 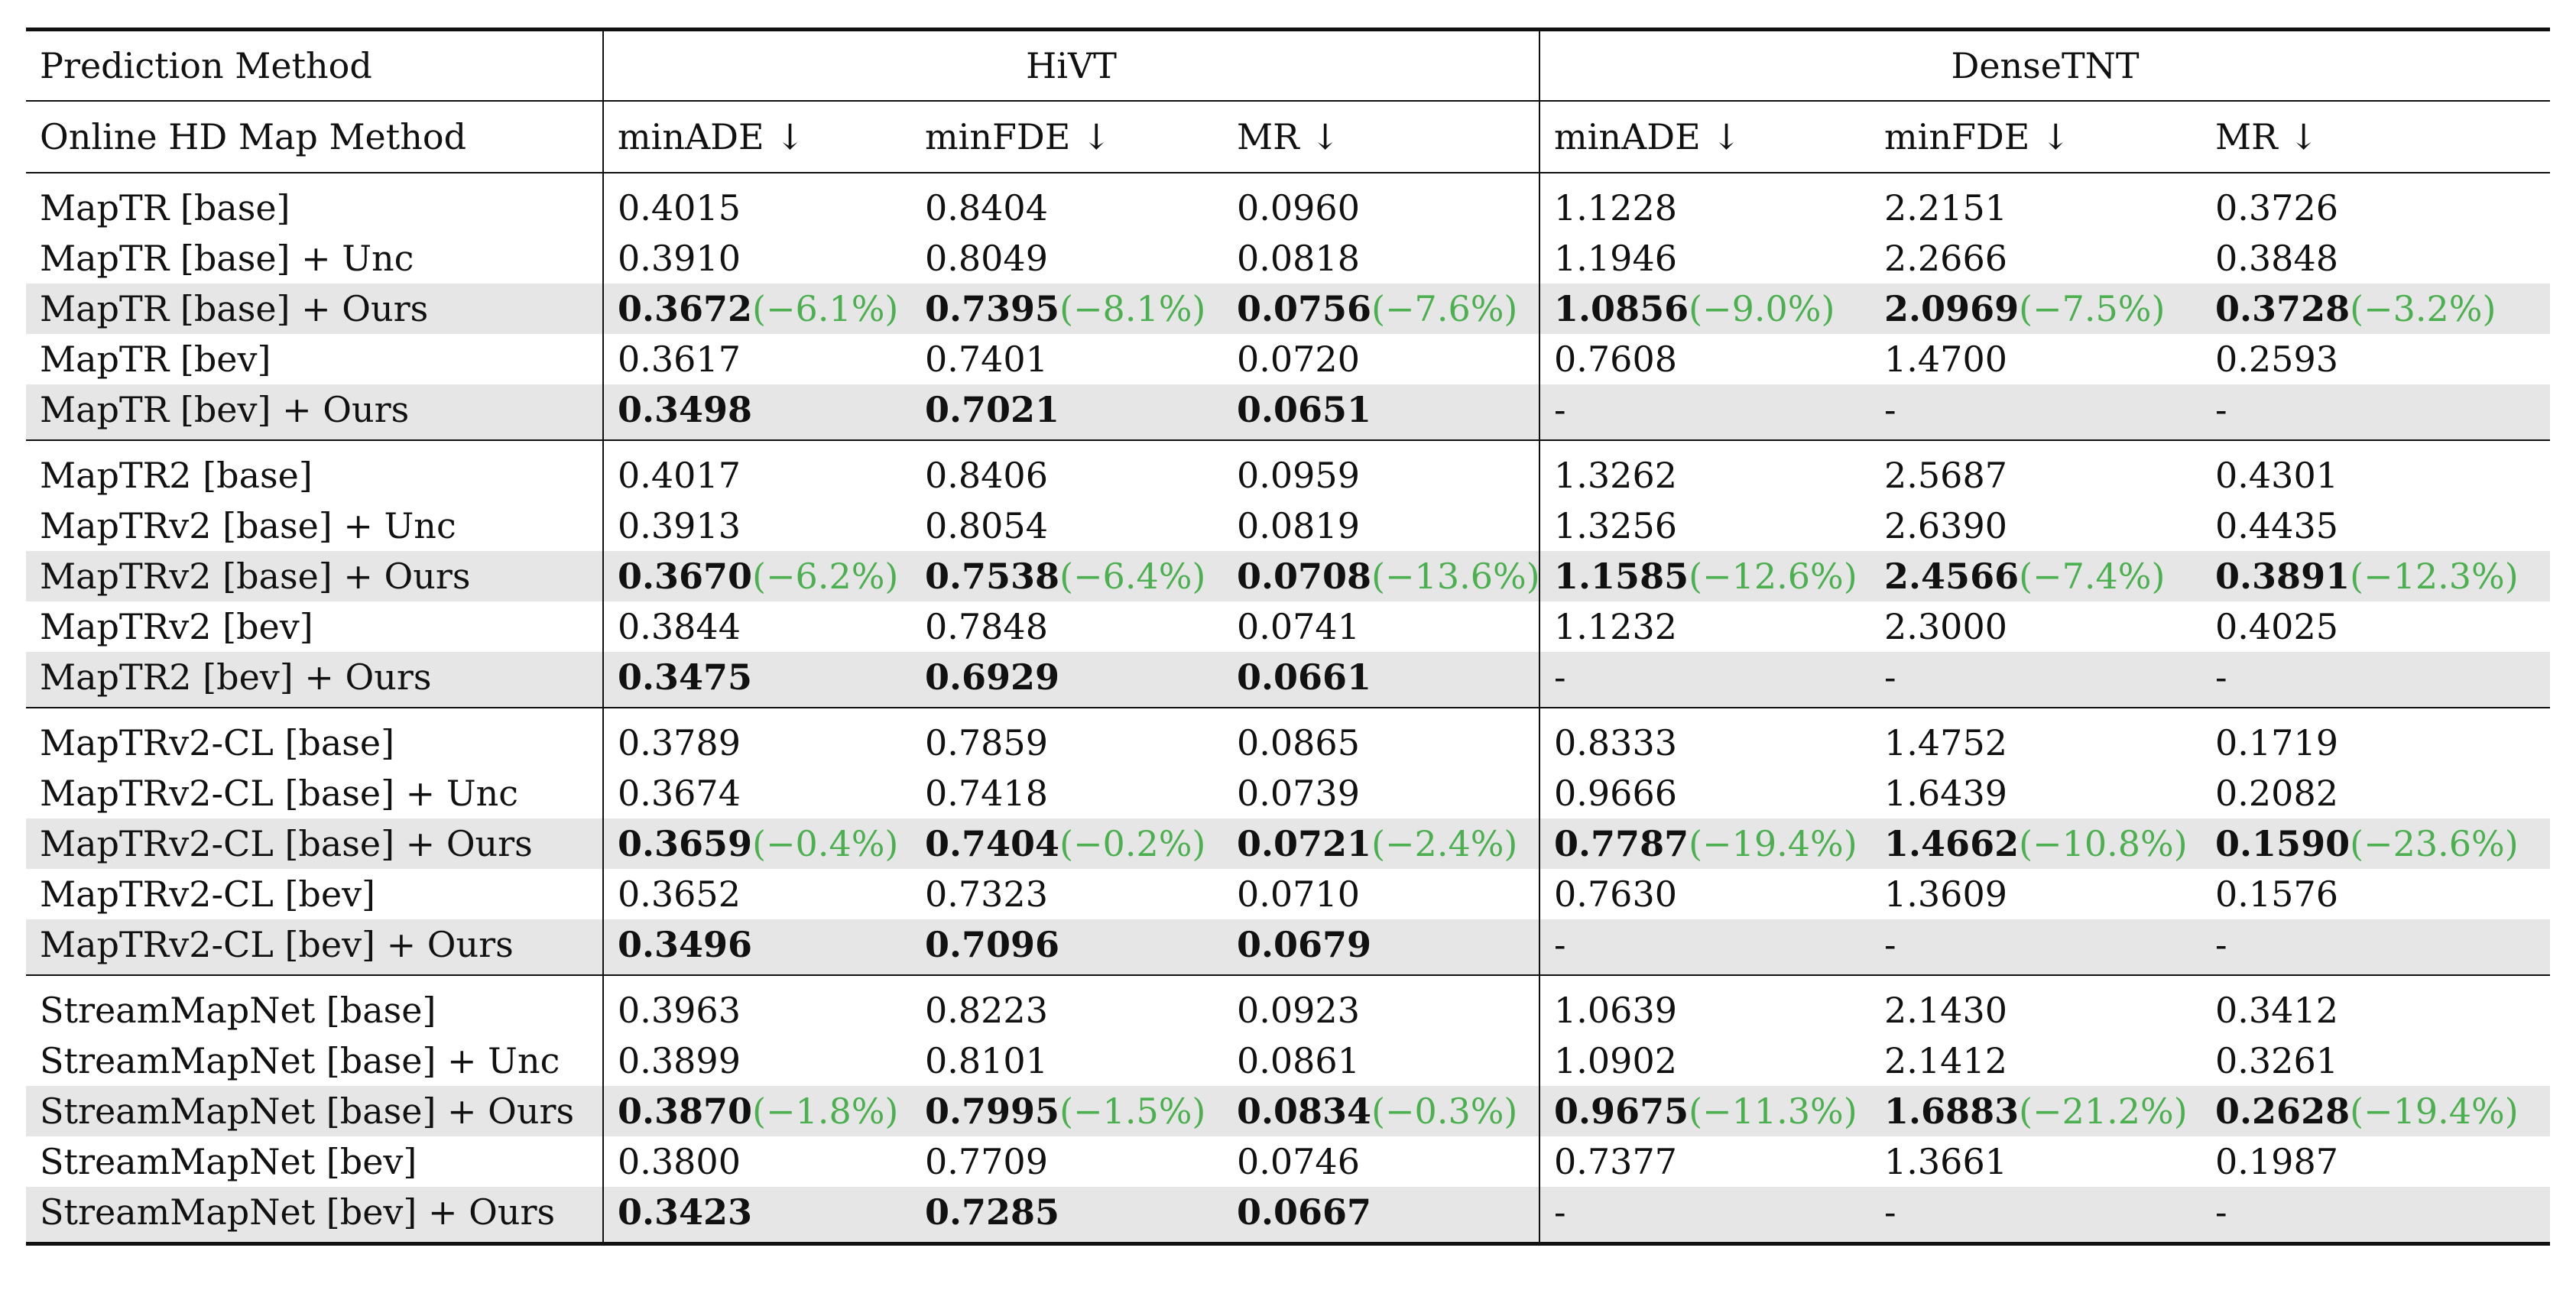 What do you see at coordinates (1381, 1161) in the screenshot?
I see `metric-cell: 0.0746` at bounding box center [1381, 1161].